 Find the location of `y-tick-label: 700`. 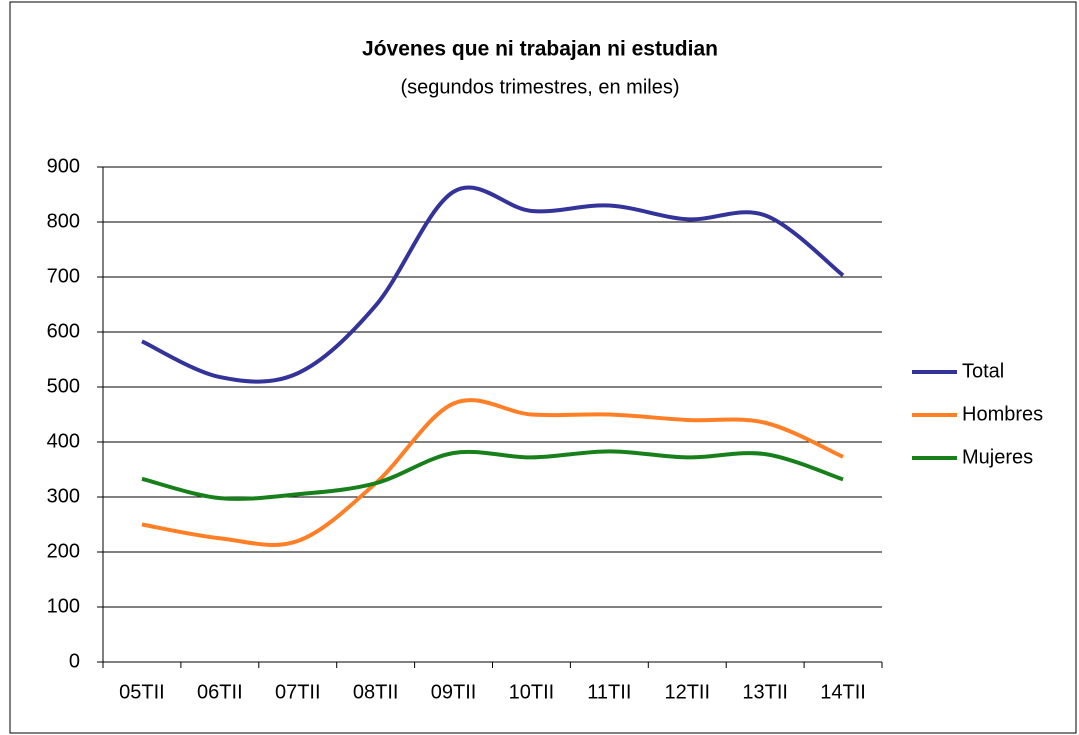

y-tick-label: 700 is located at coordinates (63, 276).